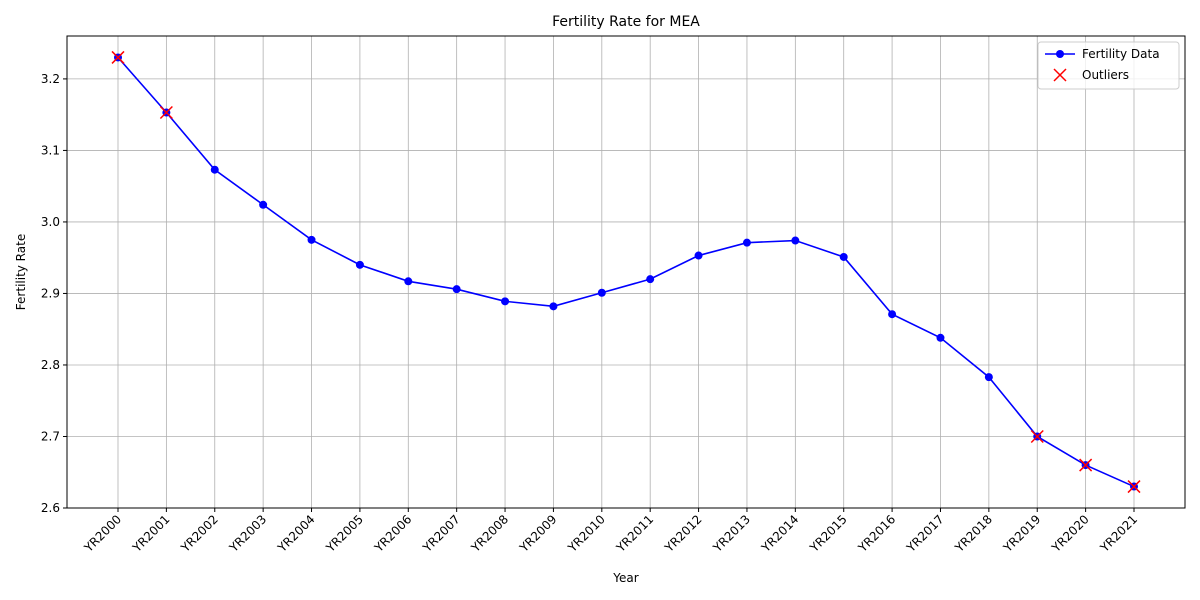 The height and width of the screenshot is (600, 1200). What do you see at coordinates (440, 533) in the screenshot?
I see `x-tick-label: YR2007` at bounding box center [440, 533].